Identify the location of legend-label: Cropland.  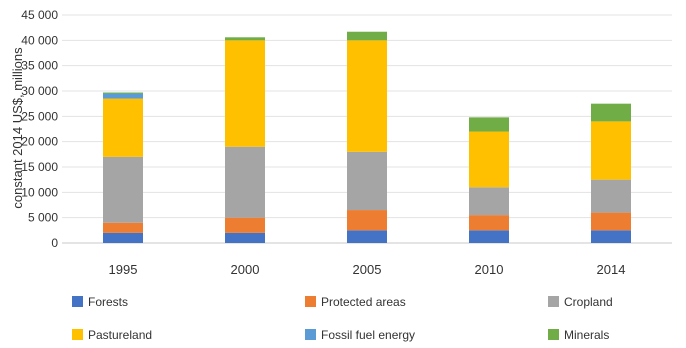
(588, 302).